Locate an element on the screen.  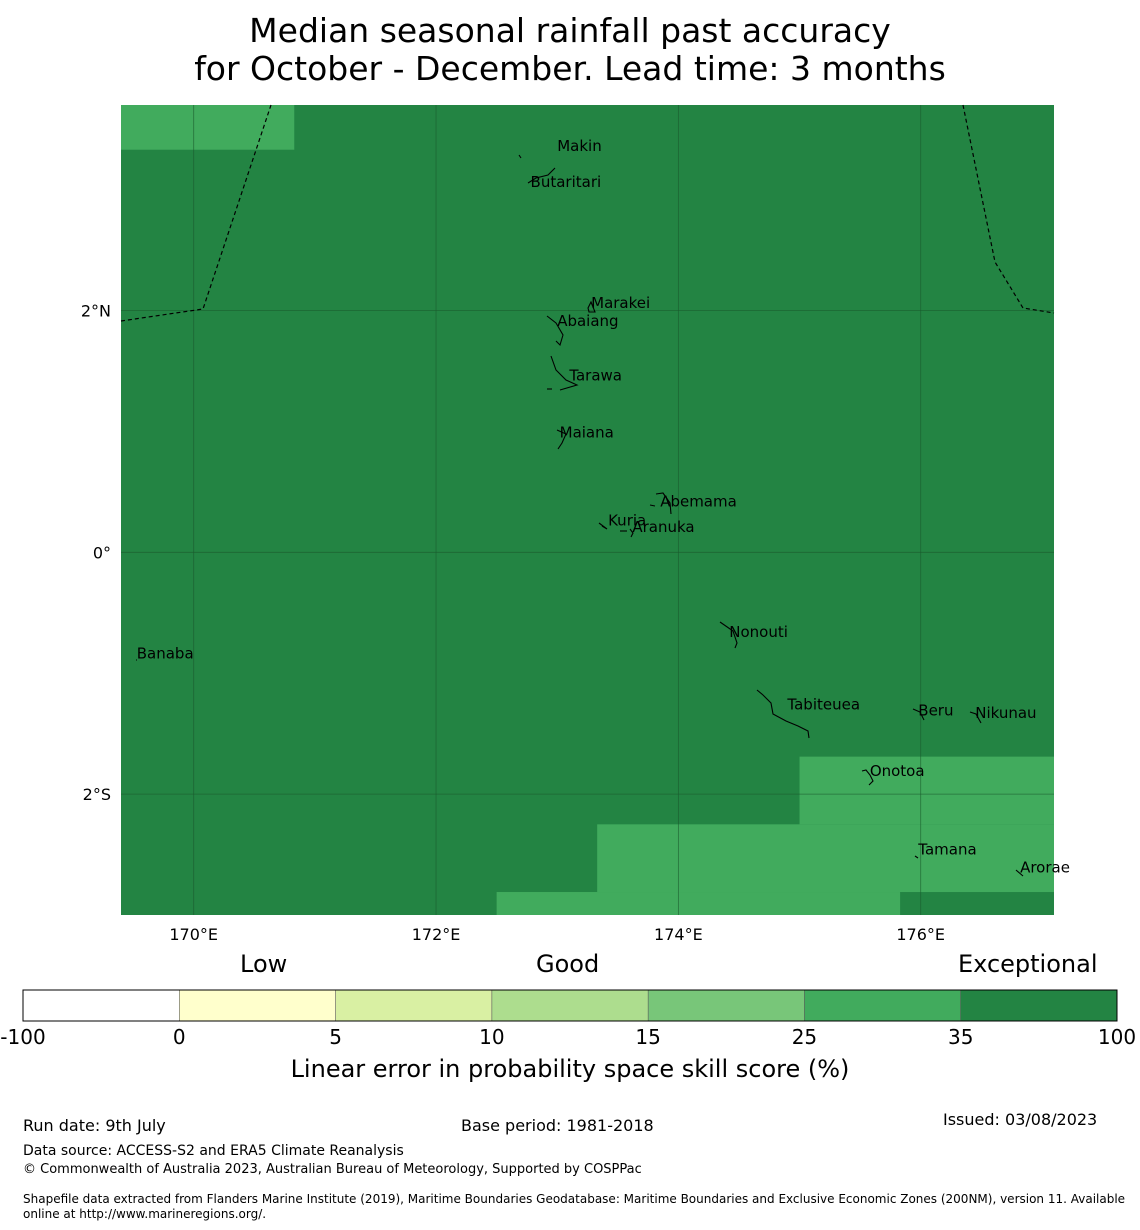
island-label: Beru is located at coordinates (935, 711).